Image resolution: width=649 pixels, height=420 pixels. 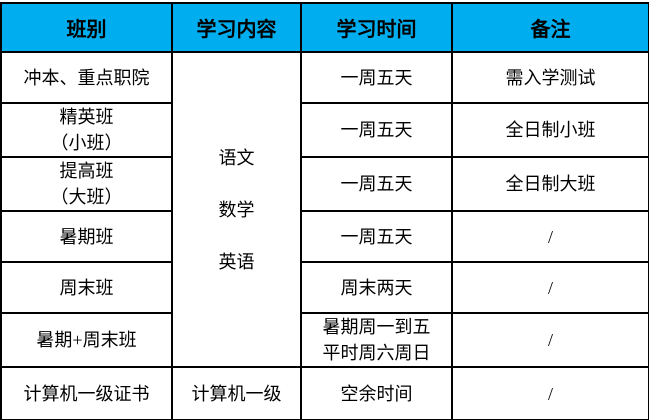 What do you see at coordinates (86, 340) in the screenshot?
I see `class-name-cell: 暑期+周末班` at bounding box center [86, 340].